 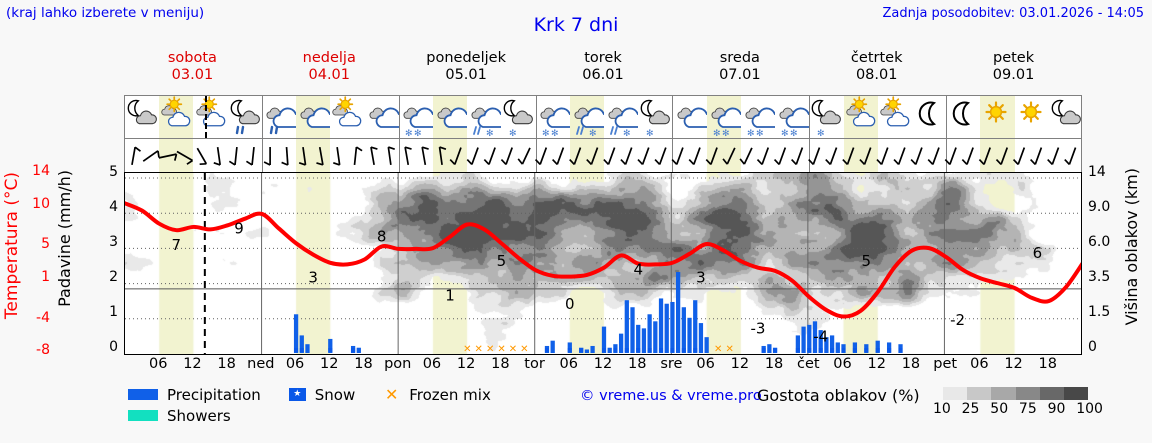 I want to click on x-tick-12-5: 12, so click(x=329, y=364).